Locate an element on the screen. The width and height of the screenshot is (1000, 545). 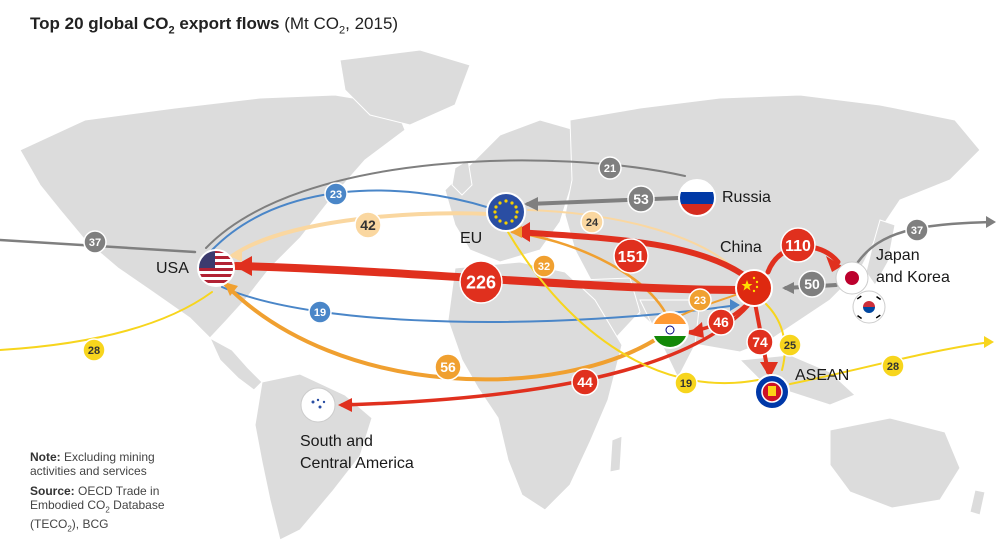
source-line3-sub: 2 is located at coordinates (69, 529).